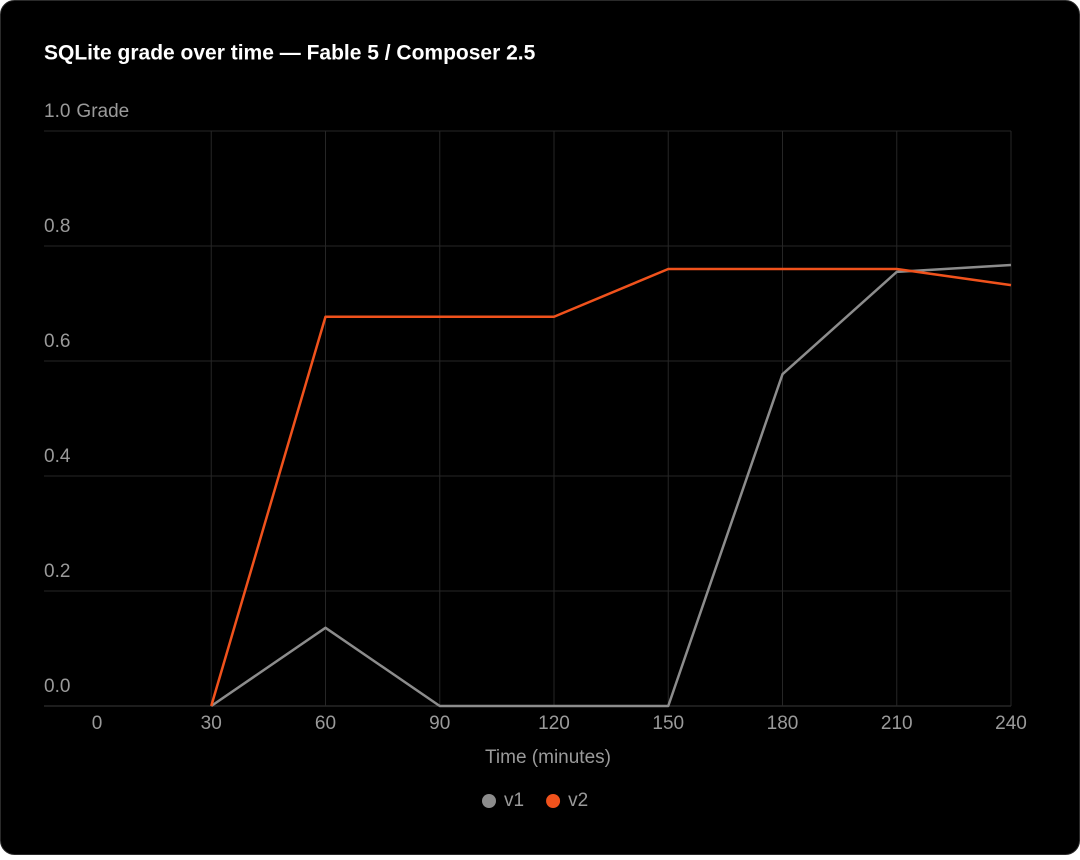  Describe the element at coordinates (57, 686) in the screenshot. I see `y-tick-label: 0.0` at that location.